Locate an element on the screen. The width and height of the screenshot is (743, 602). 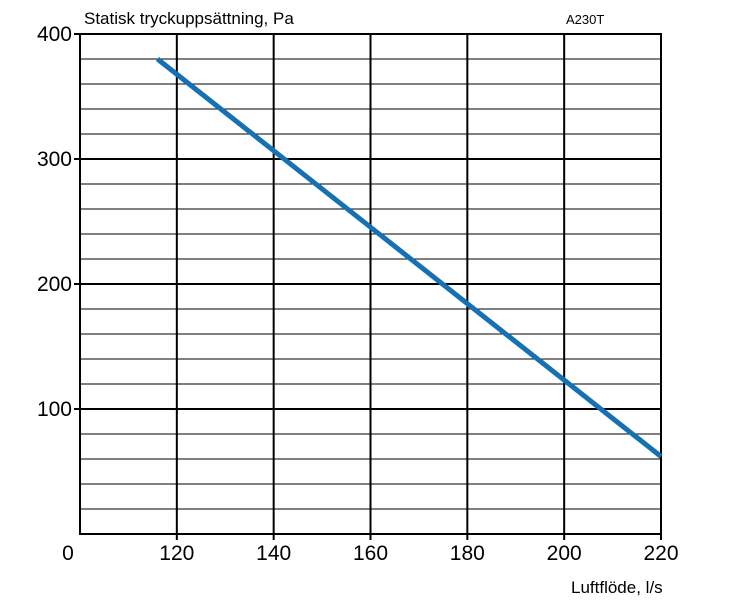
origin-label: 0 is located at coordinates (68, 553).